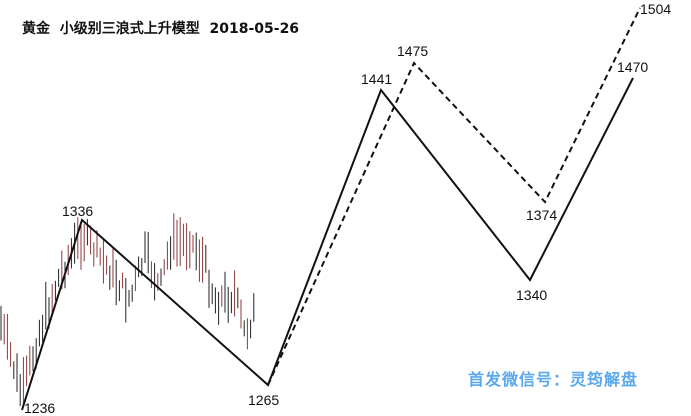 The width and height of the screenshot is (691, 416). What do you see at coordinates (161, 29) in the screenshot?
I see `chart-title: 黄金 小级别三浪式上升模型 2018-05-26` at bounding box center [161, 29].